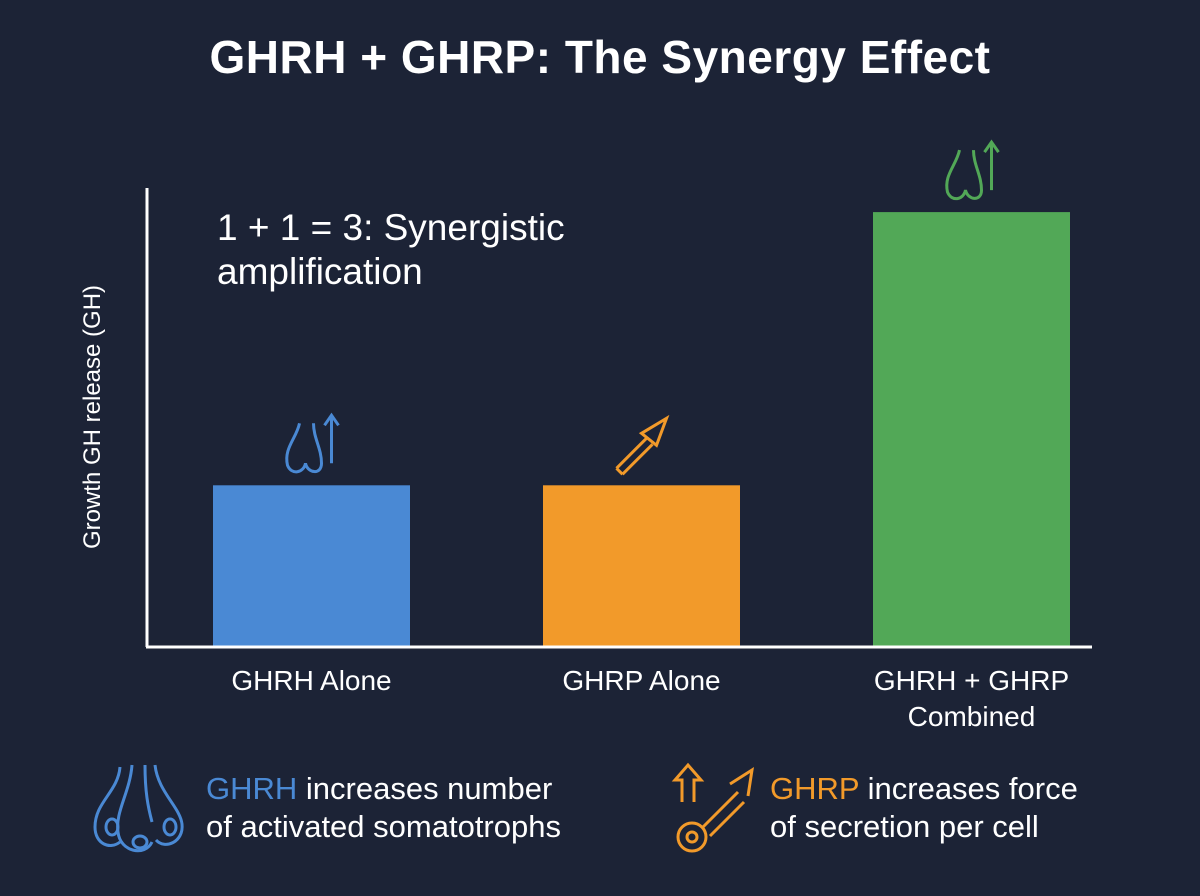 Image resolution: width=1200 pixels, height=896 pixels. What do you see at coordinates (425, 788) in the screenshot?
I see `legend-text: increases number` at bounding box center [425, 788].